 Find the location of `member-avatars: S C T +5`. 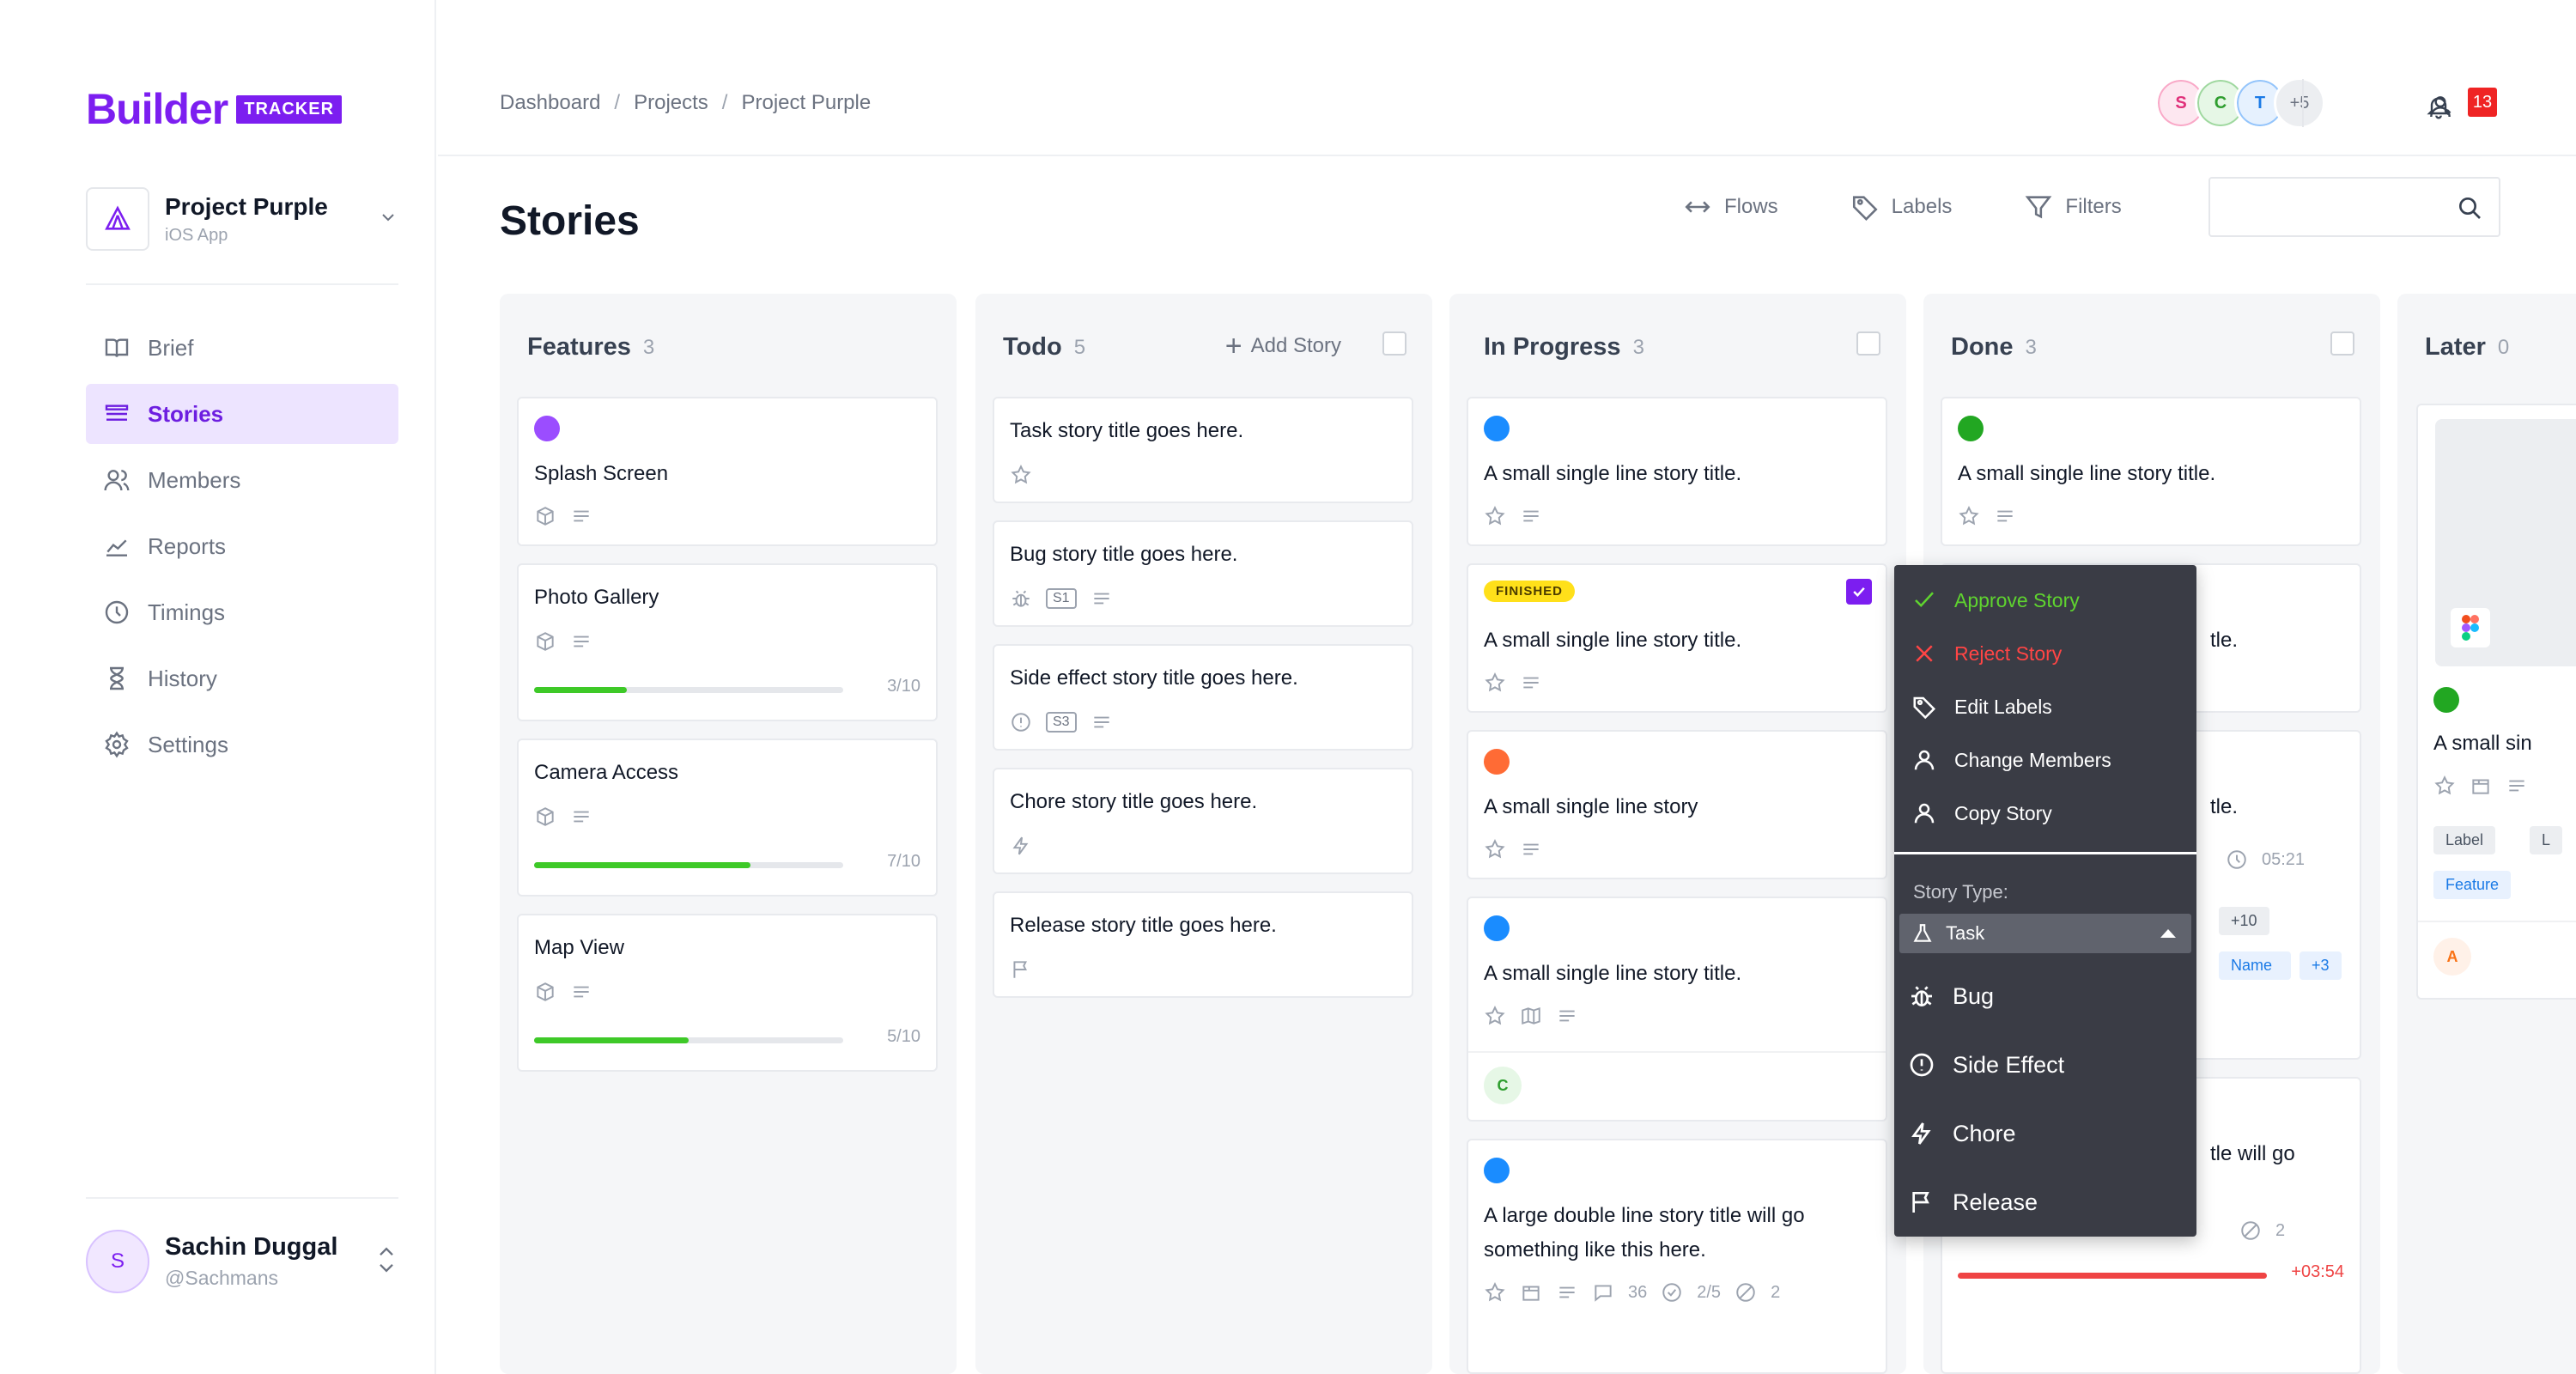

member-avatars: S C T +5 is located at coordinates (2240, 103).